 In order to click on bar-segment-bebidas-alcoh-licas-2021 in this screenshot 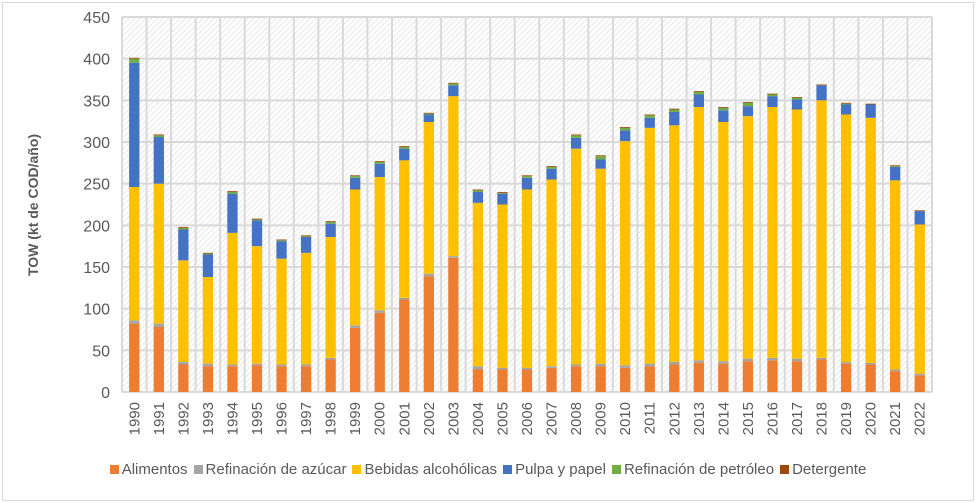, I will do `click(895, 275)`.